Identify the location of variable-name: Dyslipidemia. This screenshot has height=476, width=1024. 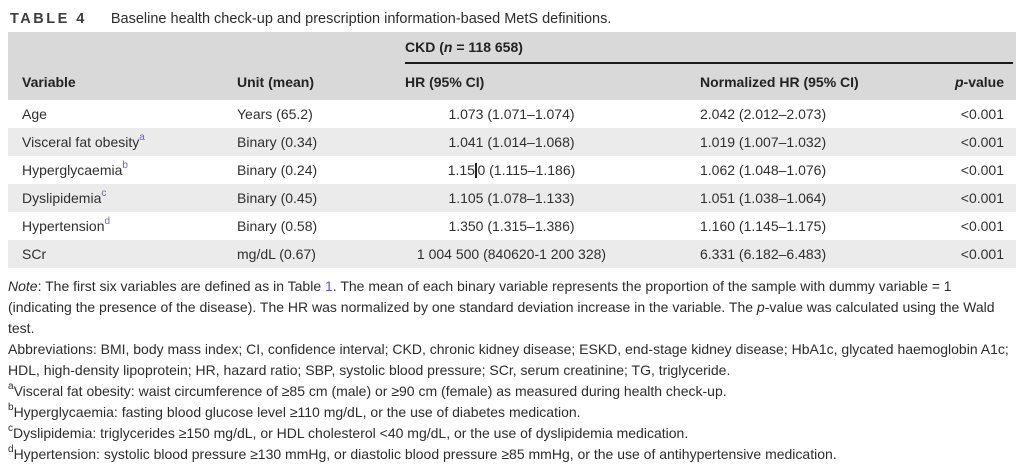
(62, 198).